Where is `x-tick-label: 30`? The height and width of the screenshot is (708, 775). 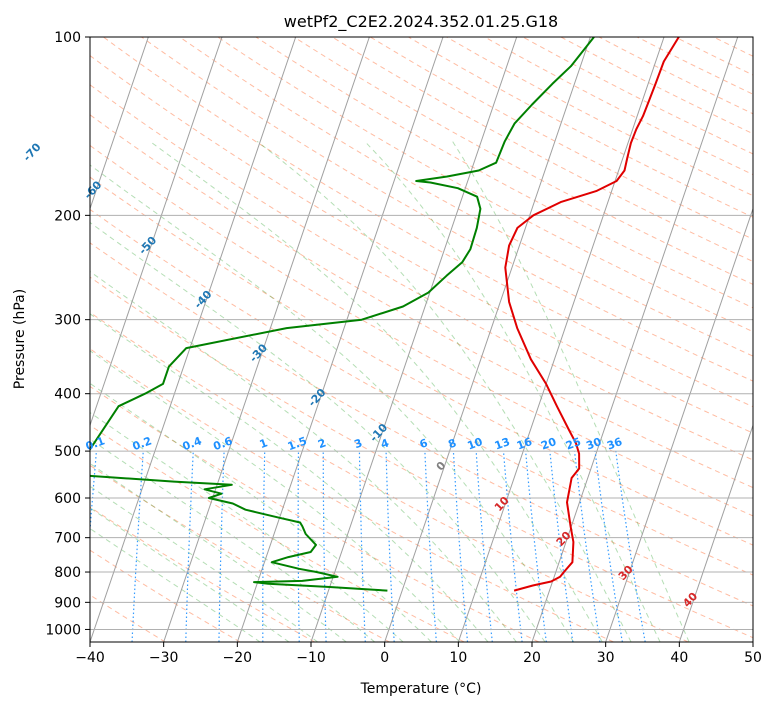
x-tick-label: 30 is located at coordinates (606, 658).